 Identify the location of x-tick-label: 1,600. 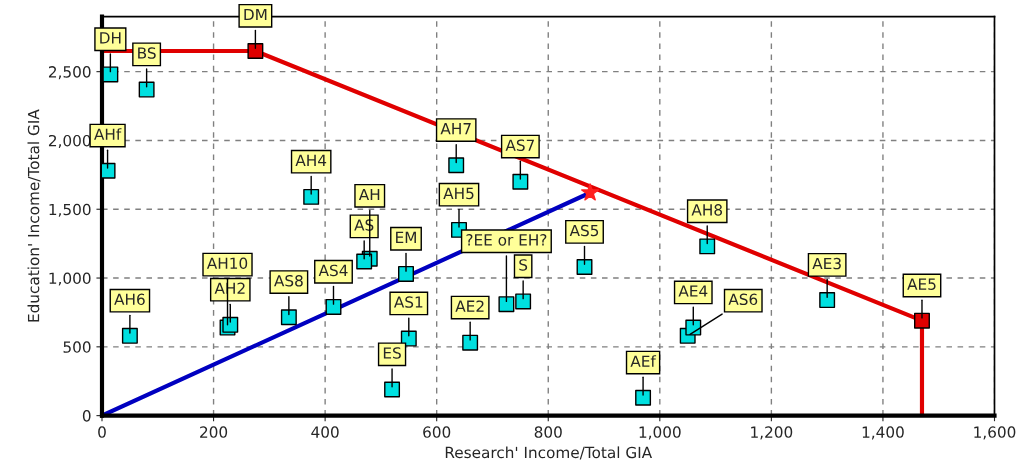
(995, 433).